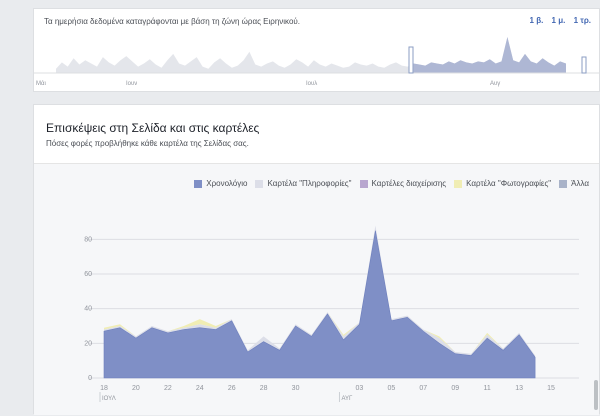 The width and height of the screenshot is (600, 416). Describe the element at coordinates (311, 84) in the screenshot. I see `overview-label-jul: Ιουλ` at that location.